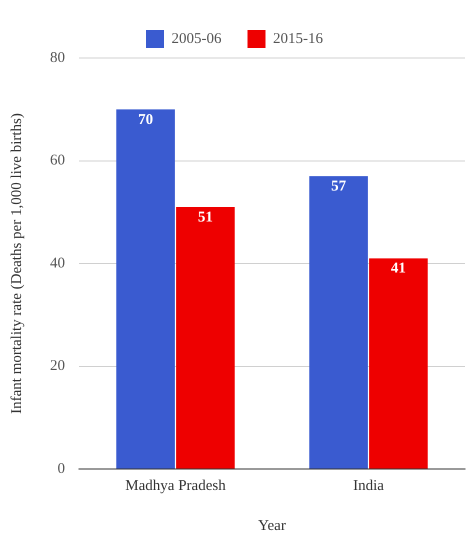  I want to click on data-label: 70, so click(146, 120).